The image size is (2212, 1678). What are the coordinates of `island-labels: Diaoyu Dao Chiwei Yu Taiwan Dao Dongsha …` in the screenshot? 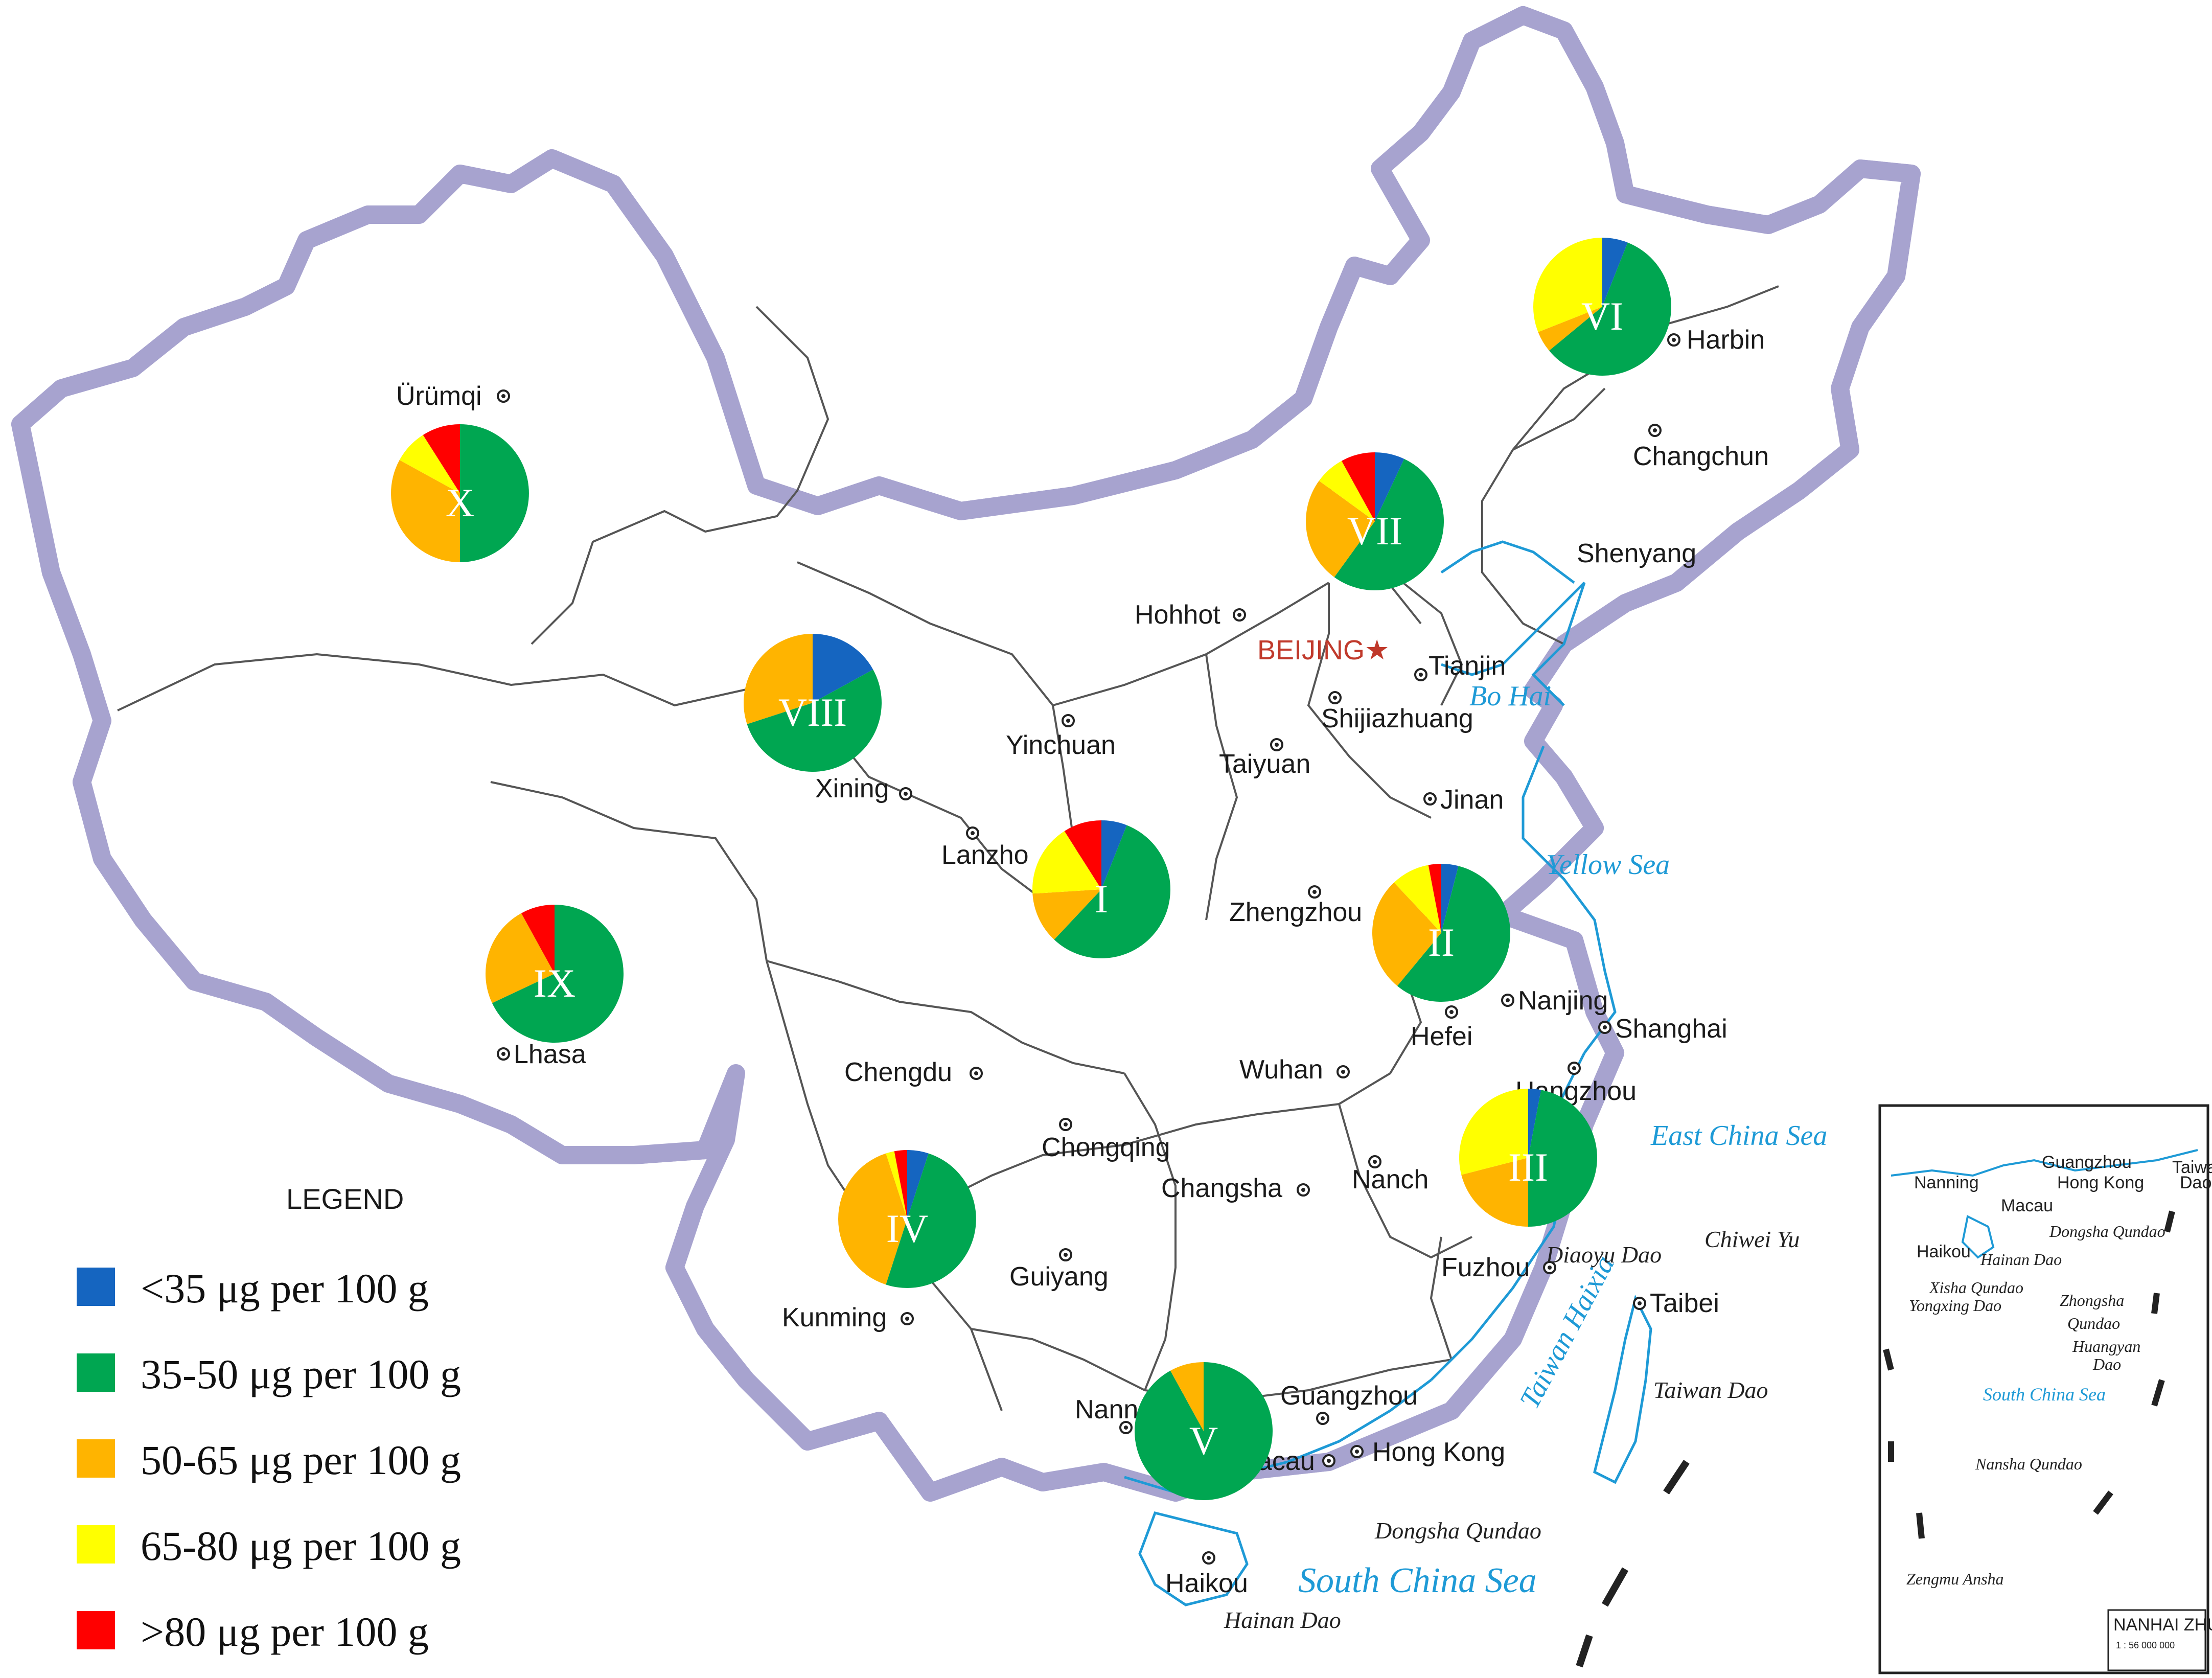 It's located at (1512, 1429).